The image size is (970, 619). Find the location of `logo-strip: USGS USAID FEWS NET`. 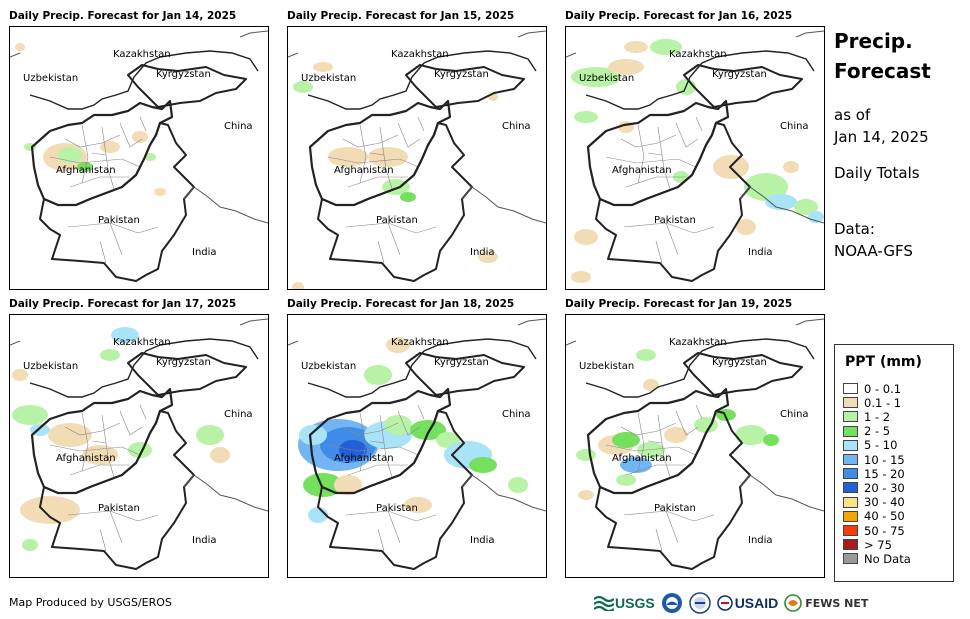

logo-strip: USGS USAID FEWS NET is located at coordinates (734, 603).